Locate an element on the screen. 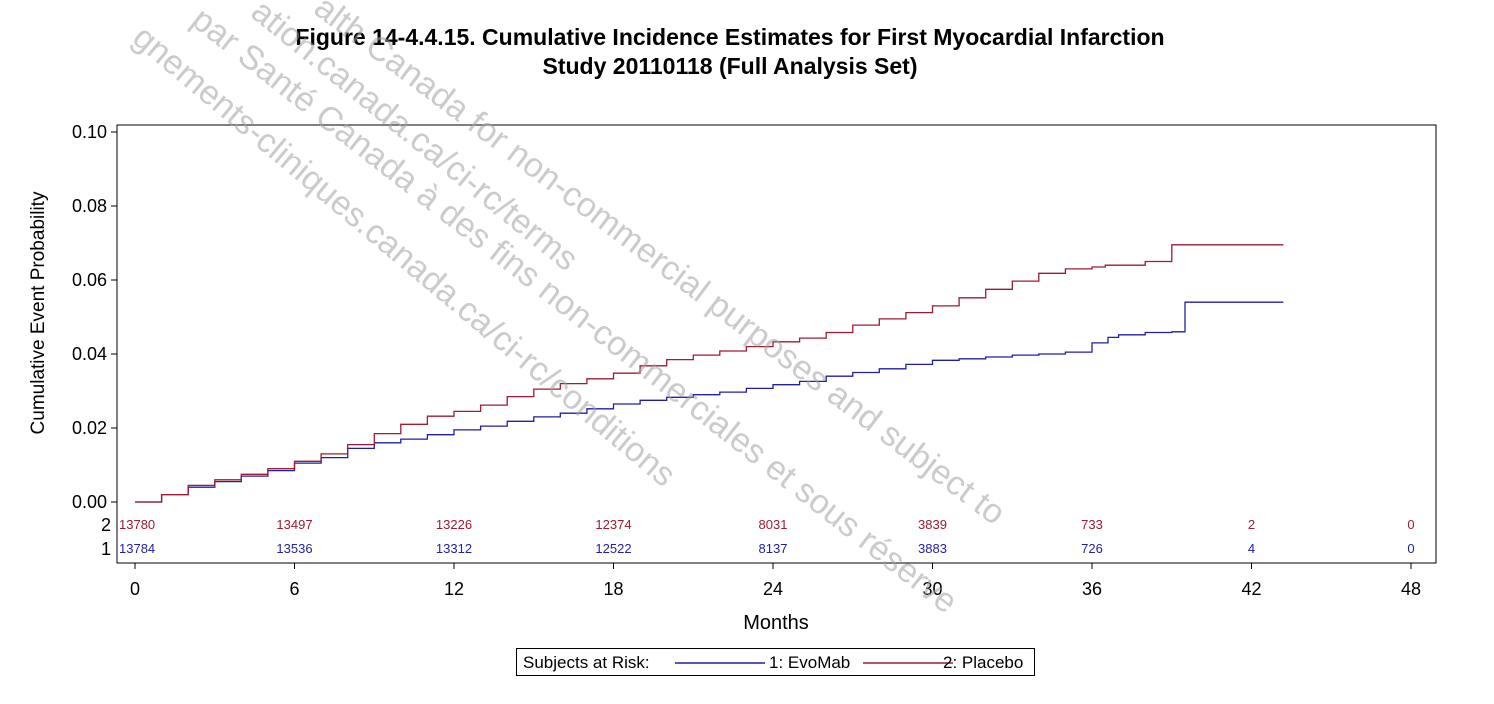 This screenshot has width=1494, height=704. risk-value-s1-4: 8137 is located at coordinates (773, 548).